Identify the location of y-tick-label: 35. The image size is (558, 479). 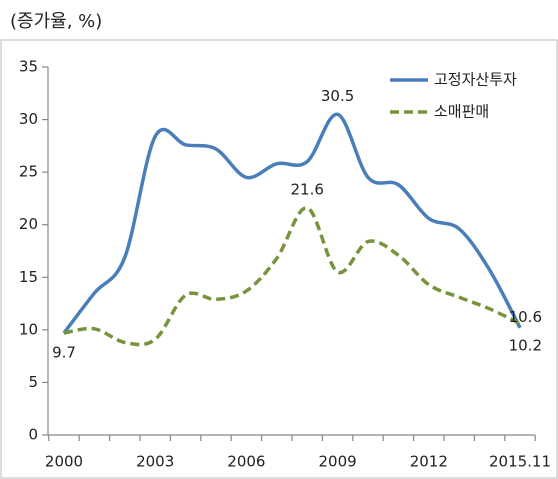
(28, 67).